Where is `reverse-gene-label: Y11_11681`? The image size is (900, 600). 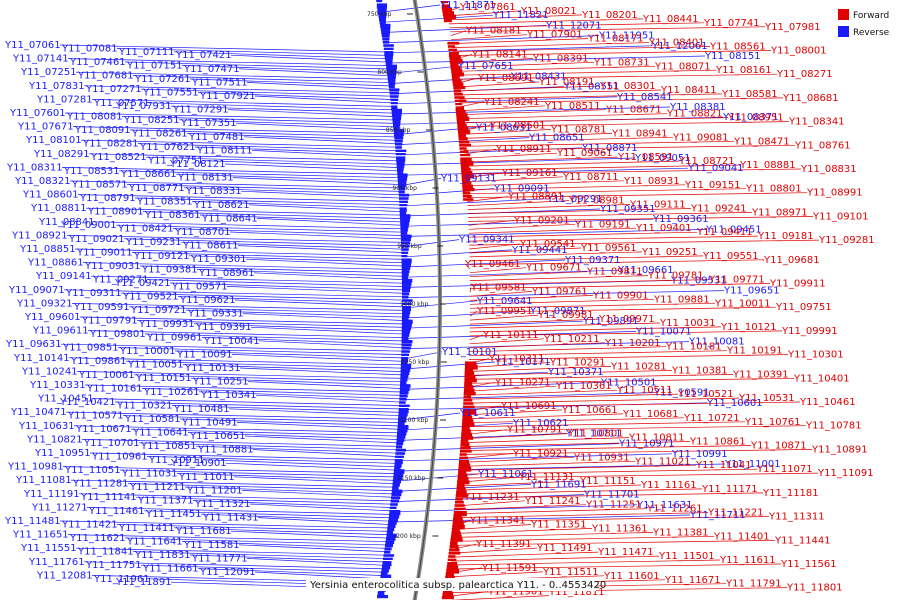
reverse-gene-label: Y11_11681 is located at coordinates (203, 531).